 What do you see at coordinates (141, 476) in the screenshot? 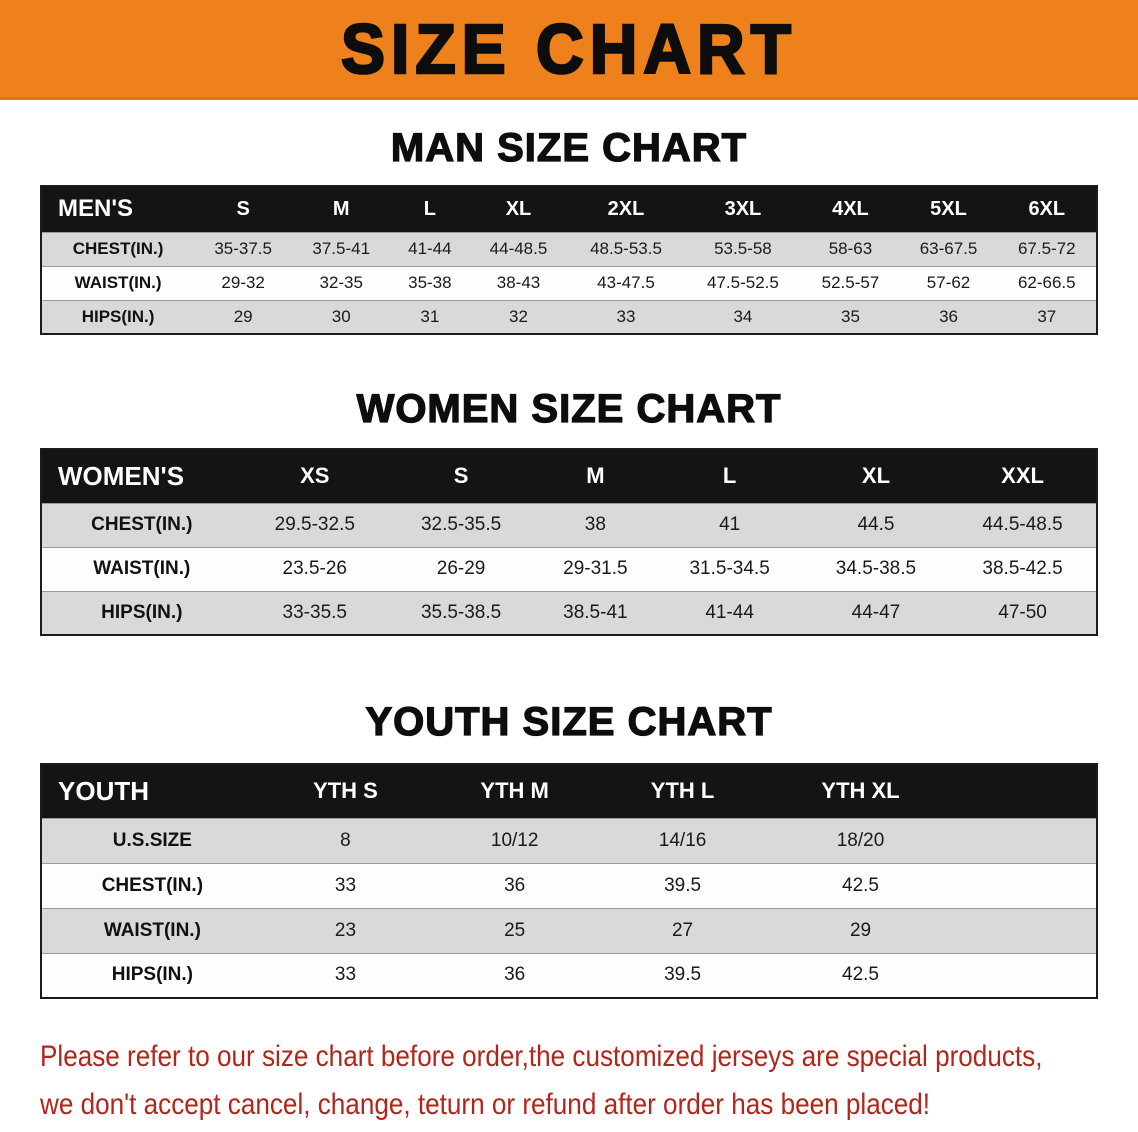
I see `table-title-cell: WOMEN'S` at bounding box center [141, 476].